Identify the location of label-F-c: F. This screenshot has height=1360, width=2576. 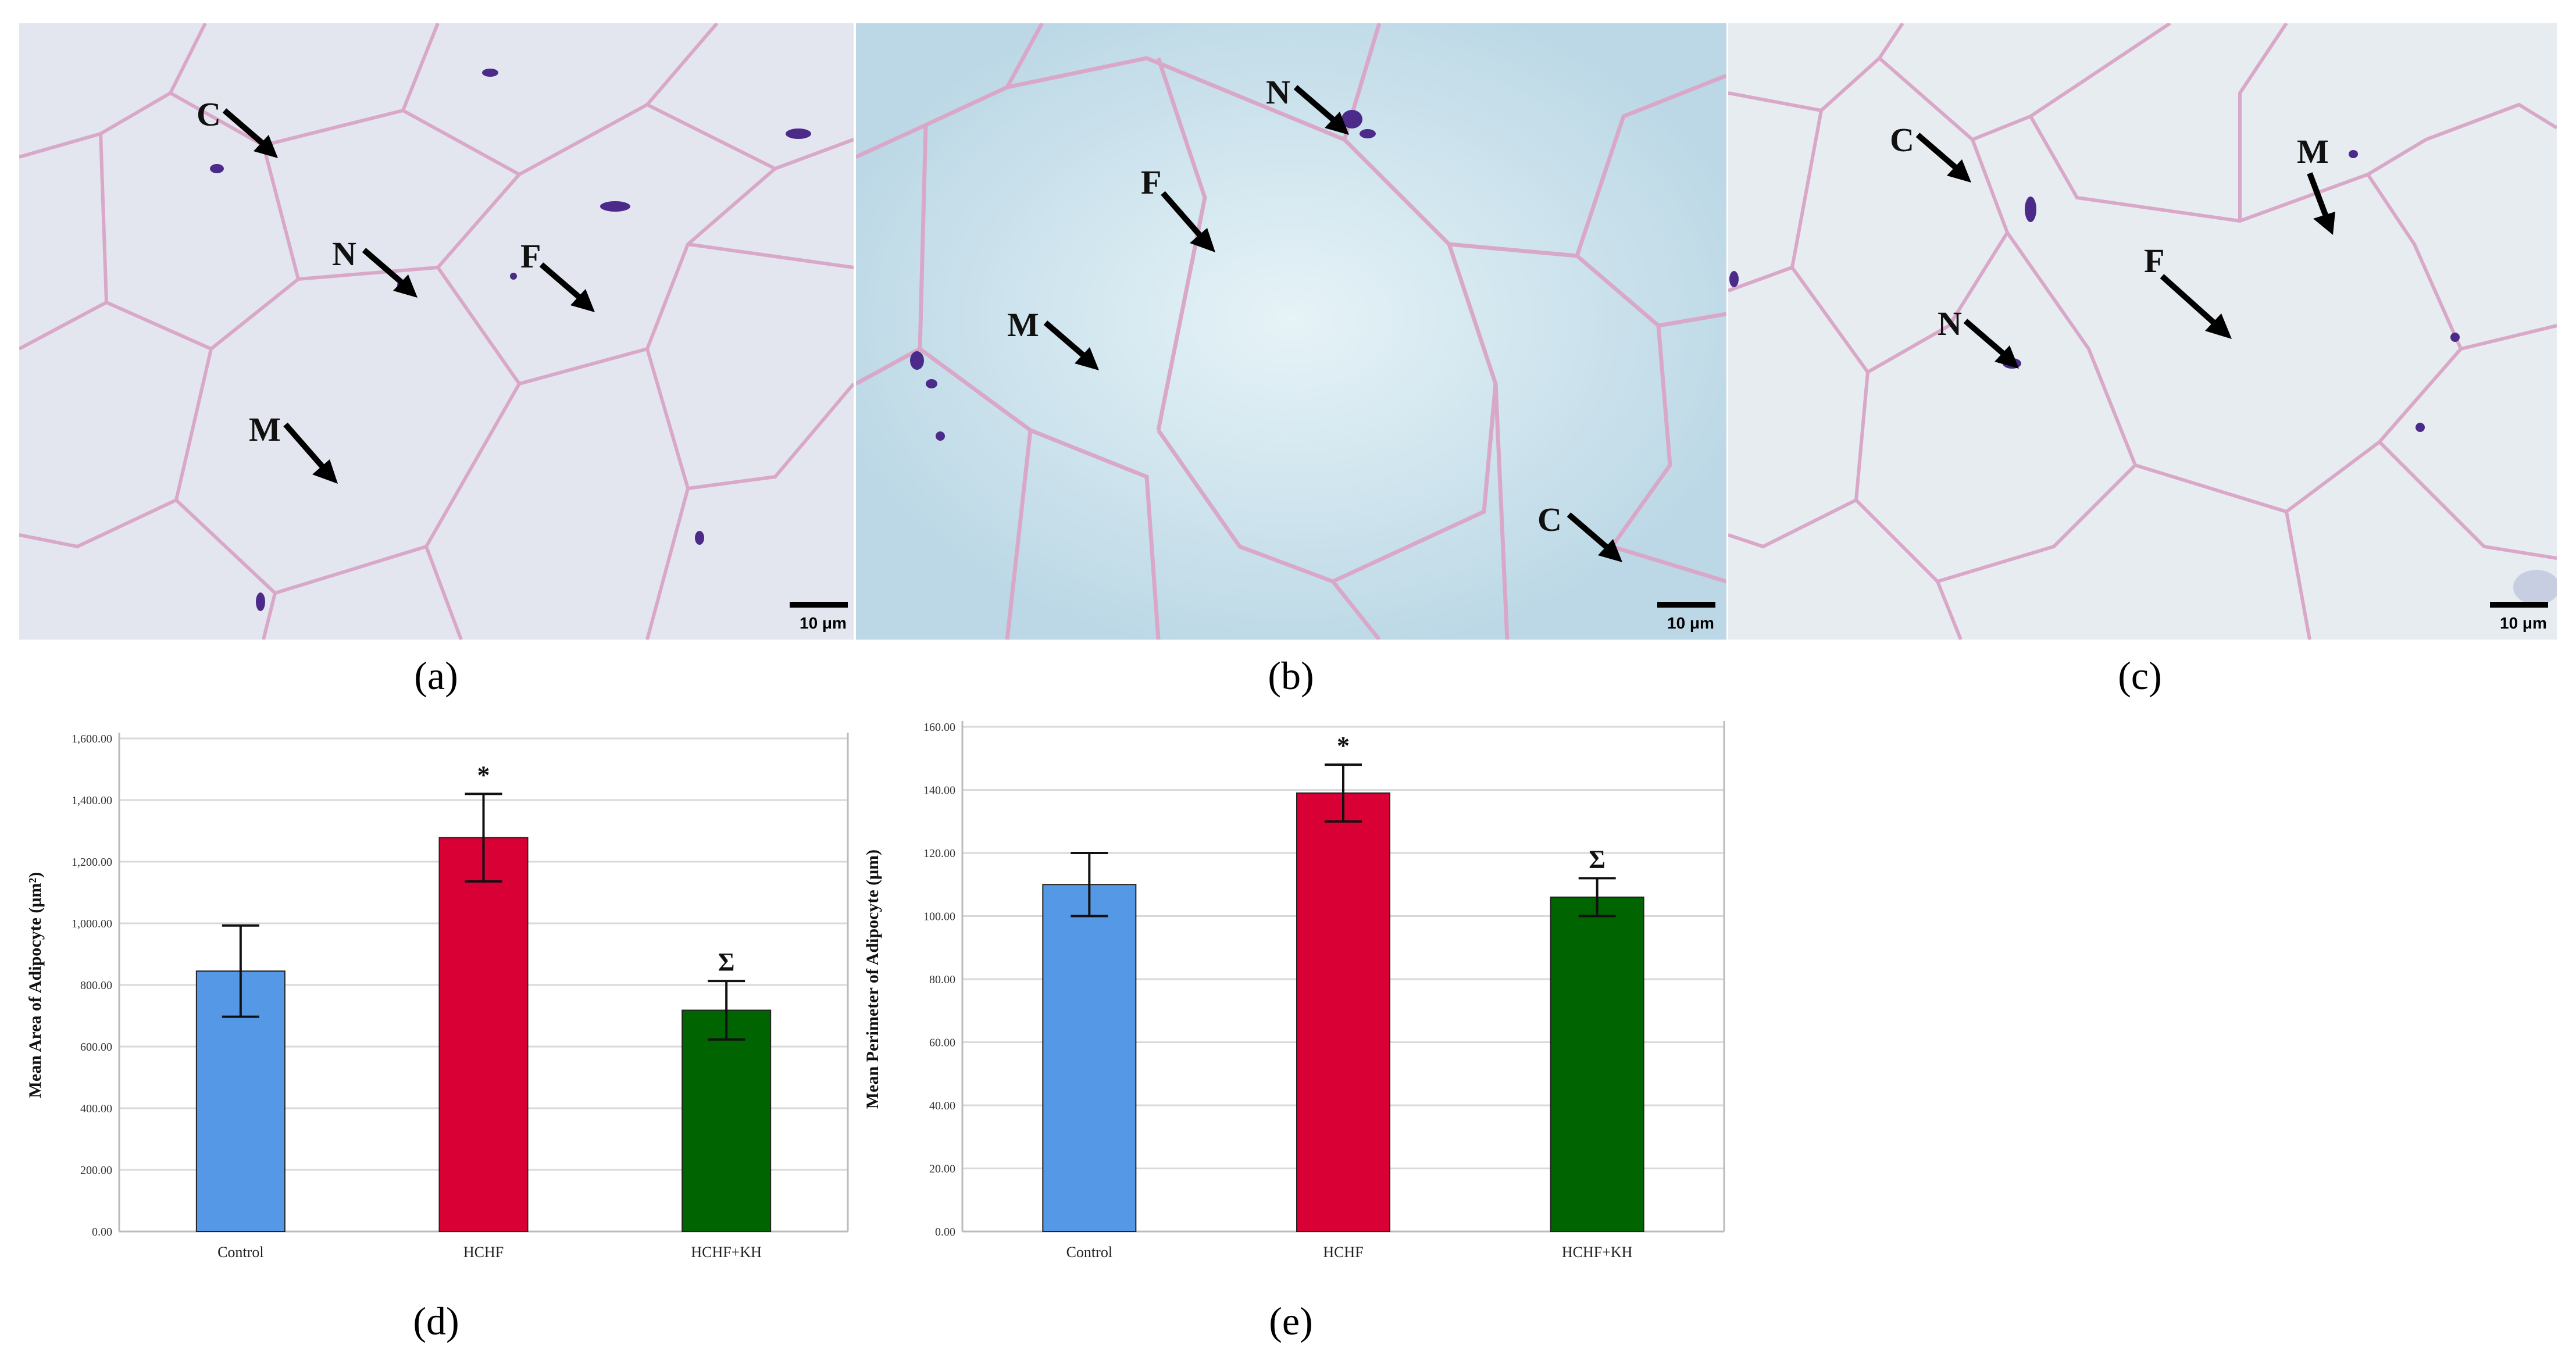
(2154, 261).